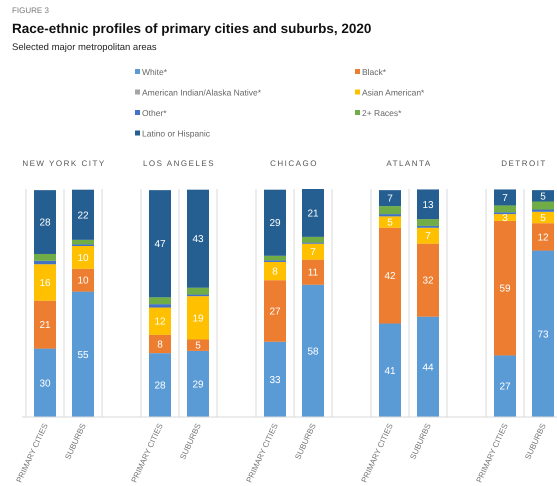  What do you see at coordinates (84, 47) in the screenshot?
I see `chart-subtitle: Selected major metropolitan areas` at bounding box center [84, 47].